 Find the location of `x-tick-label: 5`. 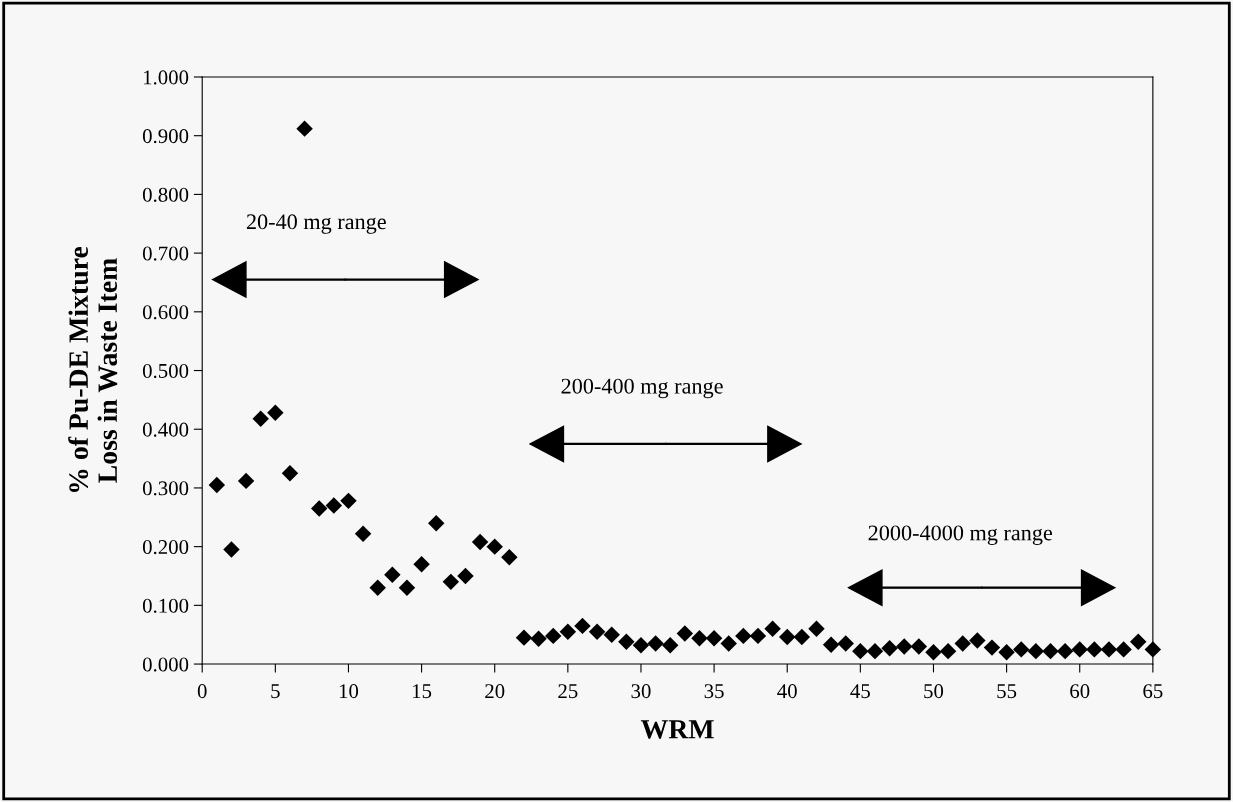

x-tick-label: 5 is located at coordinates (275, 691).